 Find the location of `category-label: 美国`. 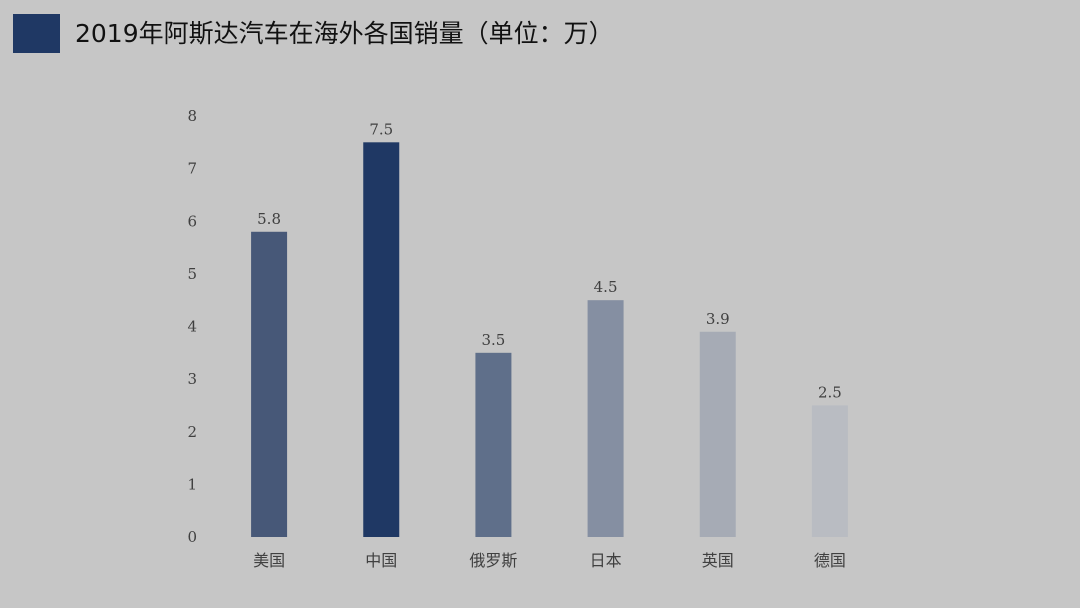

category-label: 美国 is located at coordinates (269, 560).